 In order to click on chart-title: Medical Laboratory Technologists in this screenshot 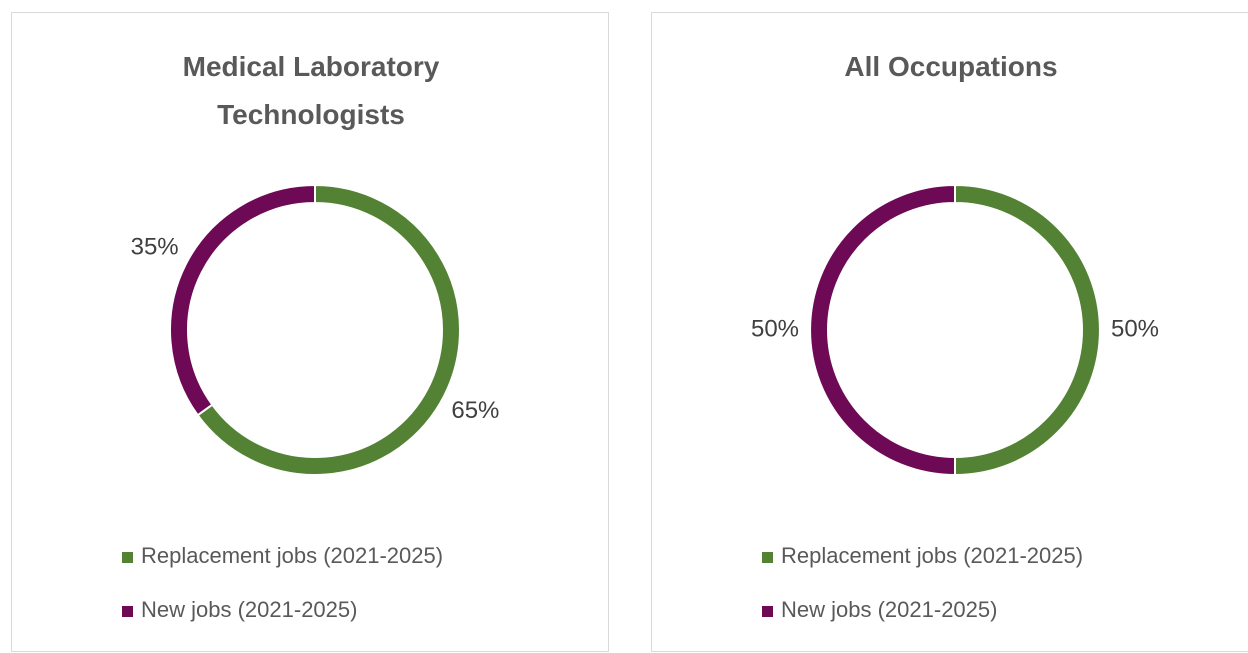, I will do `click(311, 90)`.